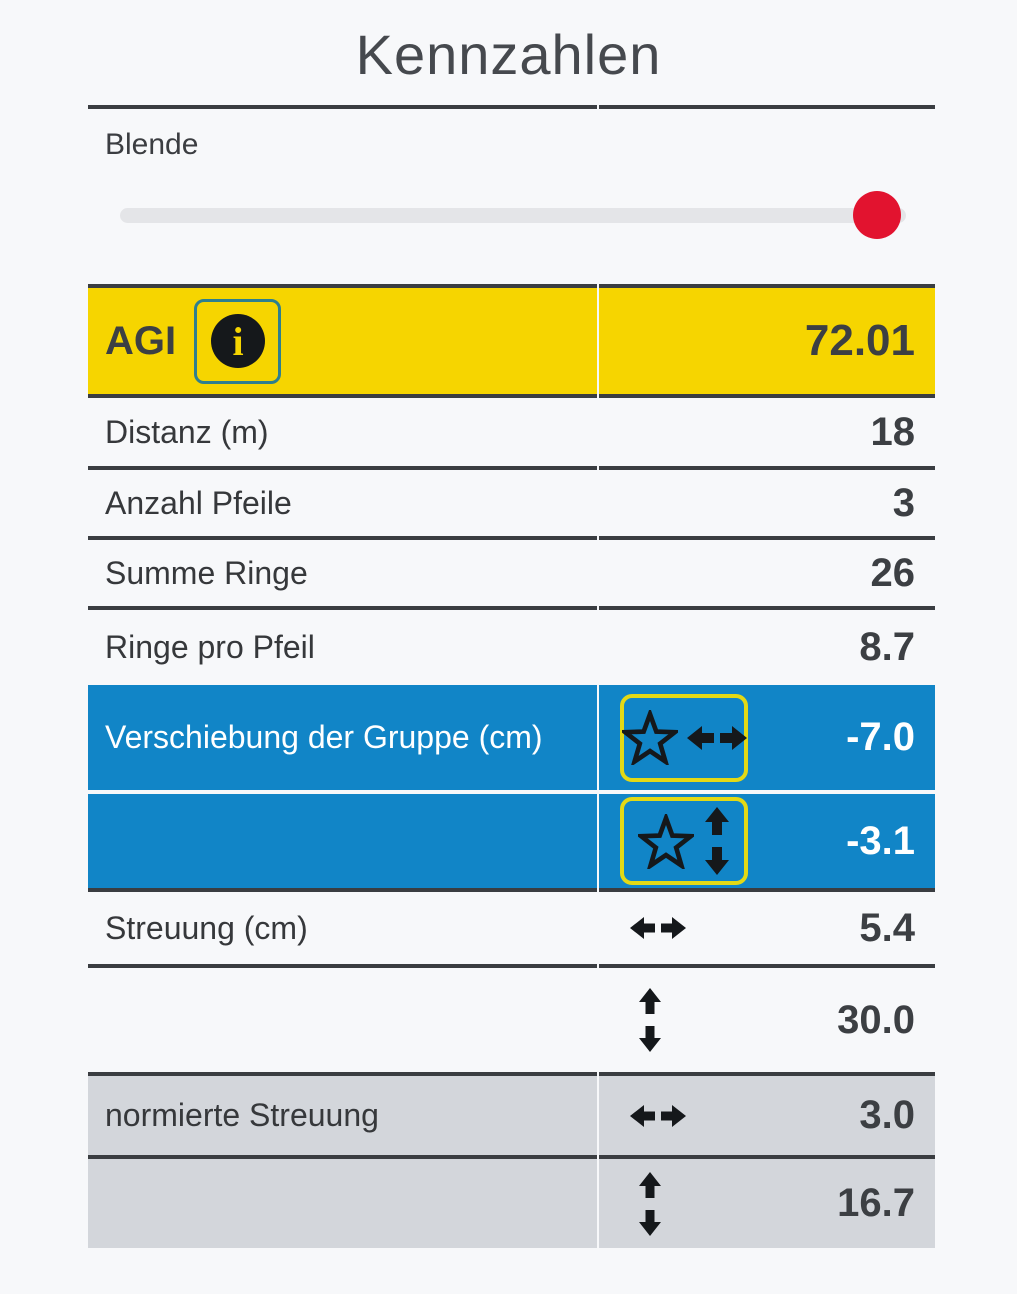 The width and height of the screenshot is (1017, 1294). What do you see at coordinates (342, 434) in the screenshot?
I see `label-cell: Distanz (m)` at bounding box center [342, 434].